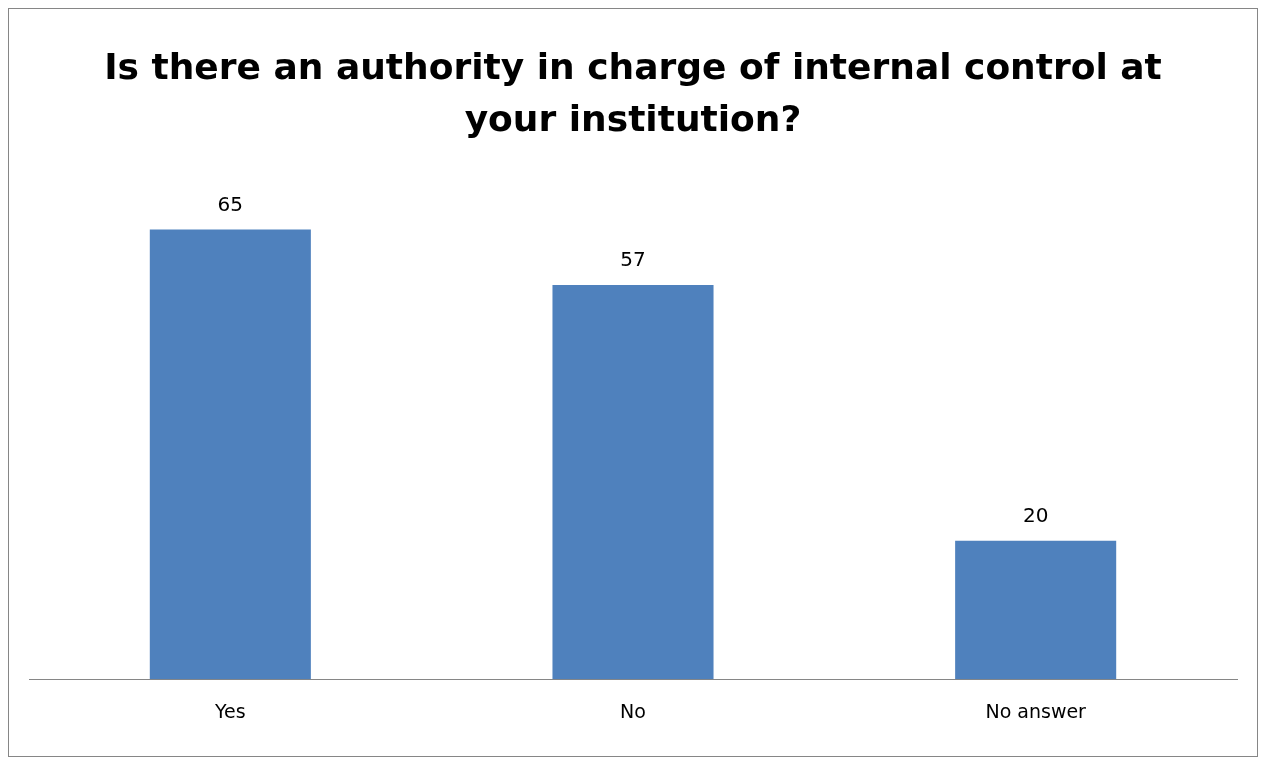 The image size is (1266, 765). Describe the element at coordinates (633, 259) in the screenshot. I see `data-label: 57` at that location.